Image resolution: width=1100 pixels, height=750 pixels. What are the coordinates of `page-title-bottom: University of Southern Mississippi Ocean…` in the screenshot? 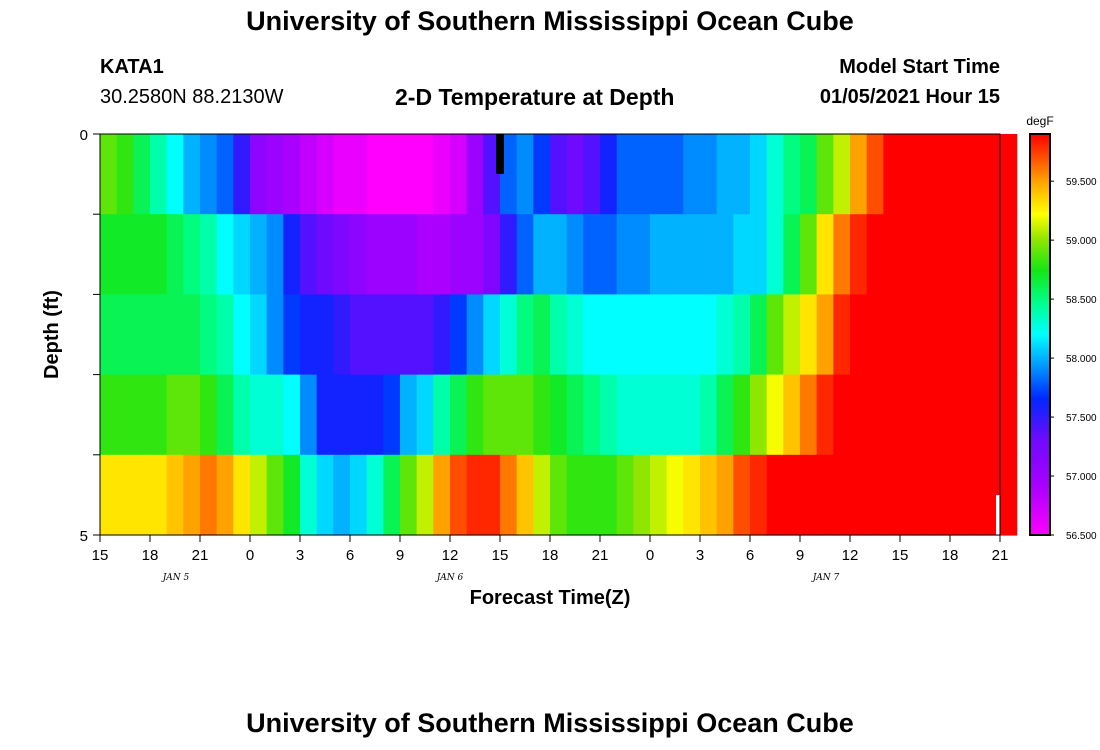 It's located at (550, 723).